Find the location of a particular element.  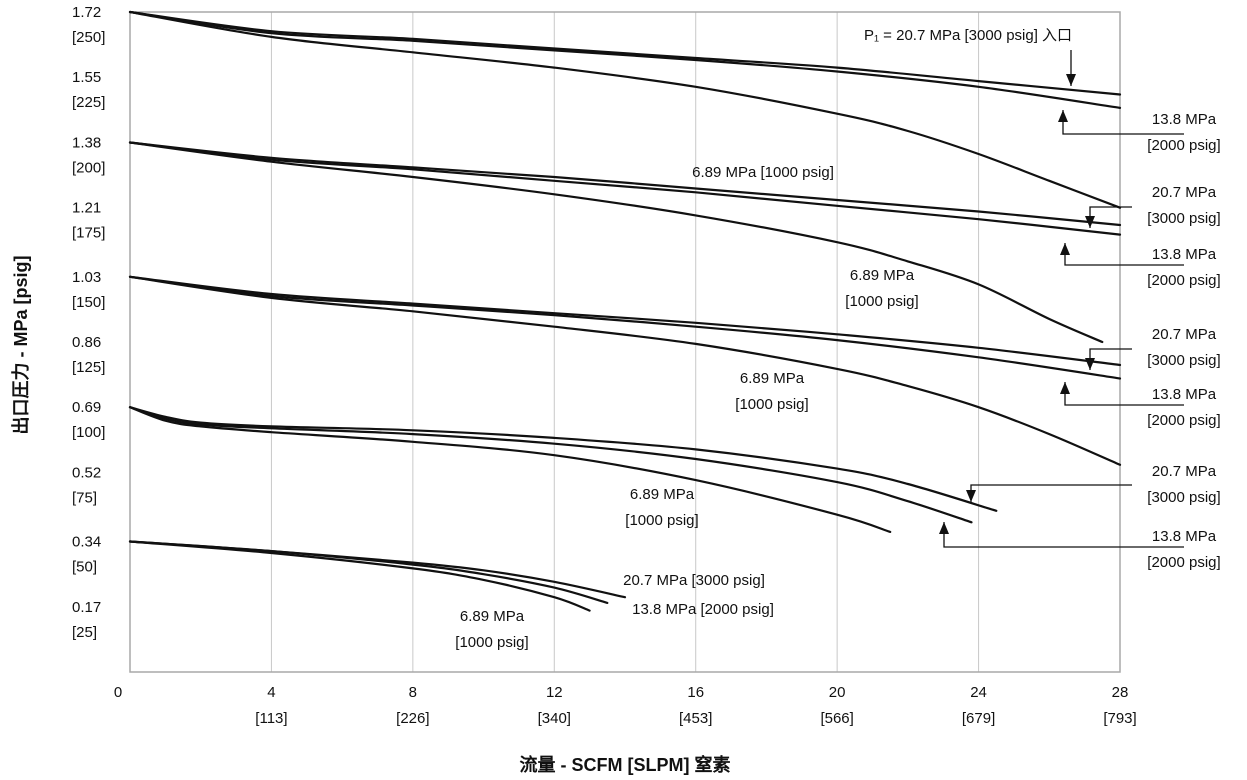

y-tick-sublabel: [75] is located at coordinates (84, 497).